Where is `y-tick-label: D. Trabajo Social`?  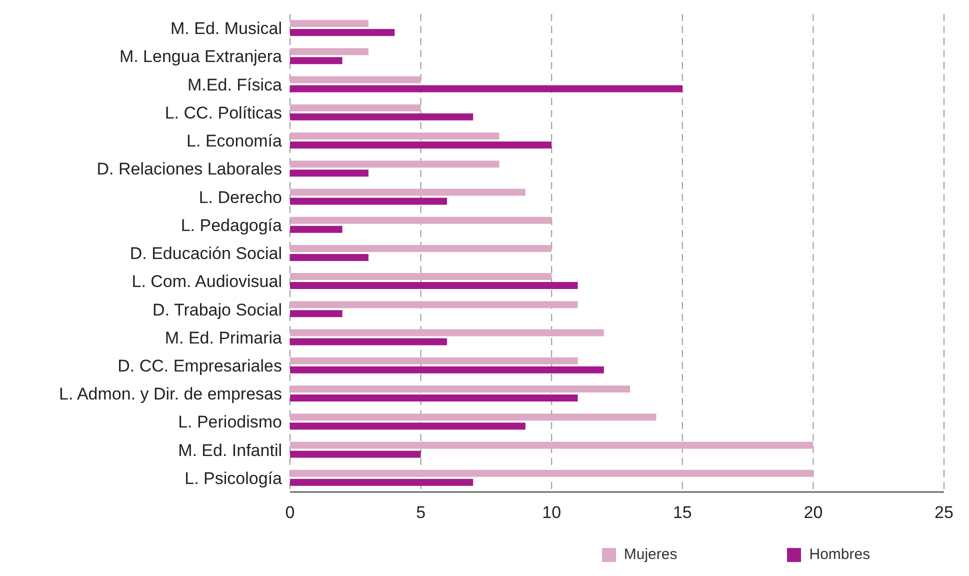 y-tick-label: D. Trabajo Social is located at coordinates (217, 310).